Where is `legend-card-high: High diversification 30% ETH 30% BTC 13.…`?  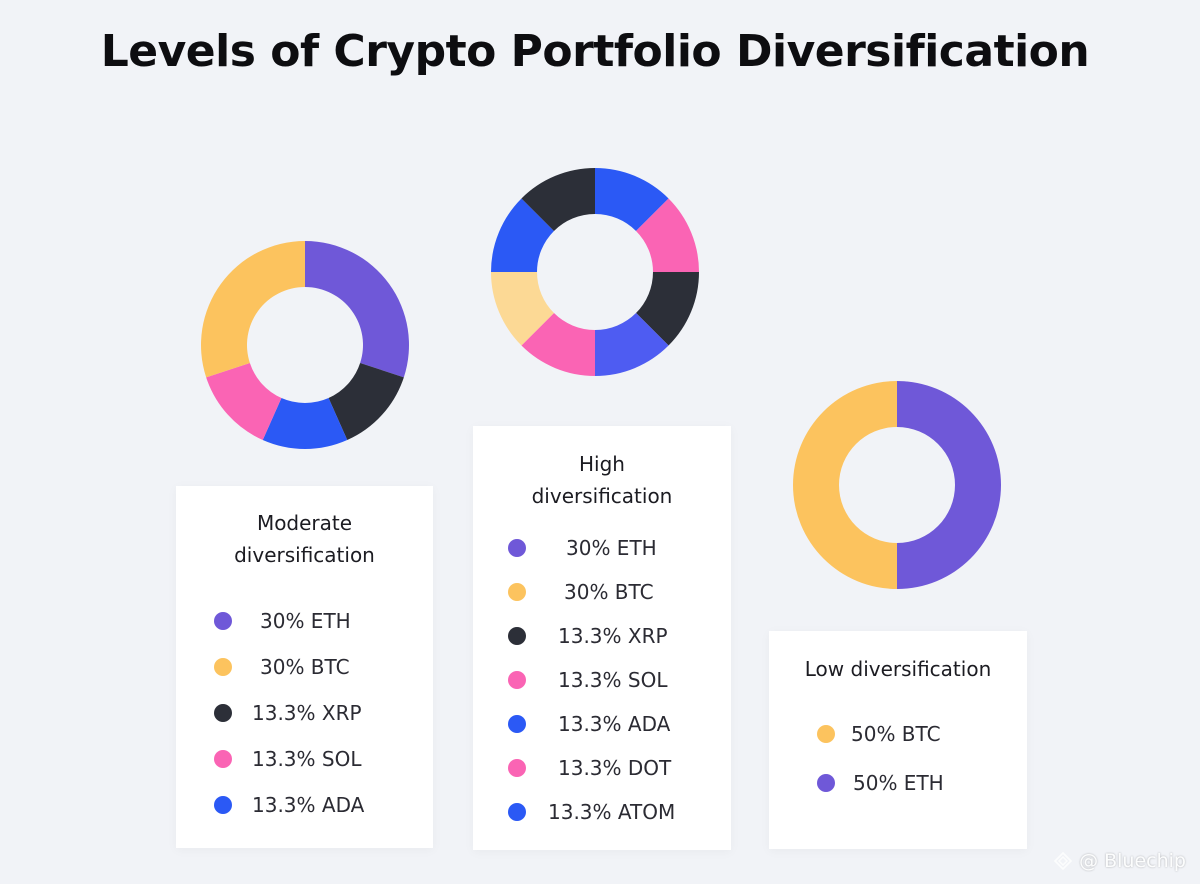
legend-card-high: High diversification 30% ETH 30% BTC 13.… is located at coordinates (602, 638).